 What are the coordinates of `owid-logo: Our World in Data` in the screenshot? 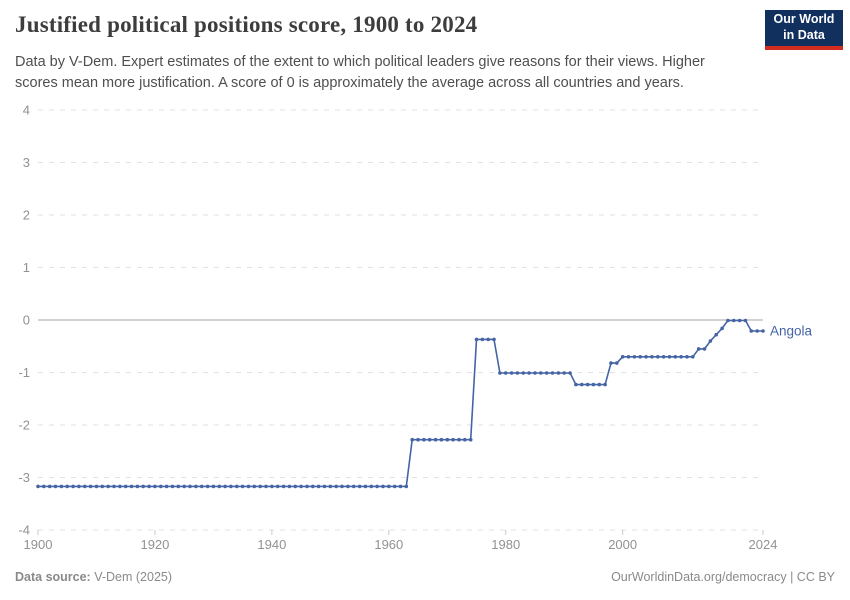 It's located at (804, 30).